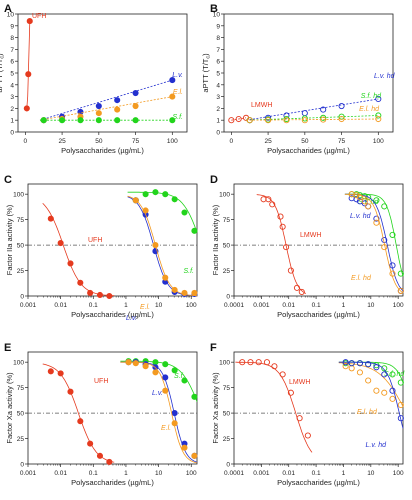  I want to click on y-tick-label: 9, so click(12, 26).